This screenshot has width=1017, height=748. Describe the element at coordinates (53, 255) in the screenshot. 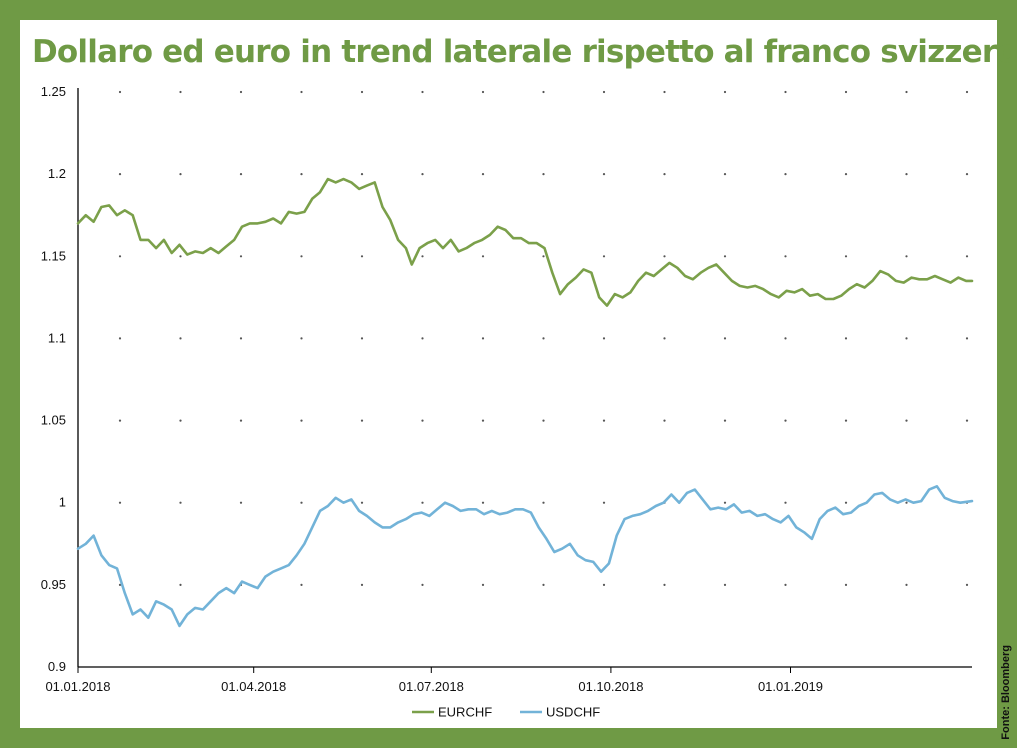

I see `y-tick-label: 1.15` at that location.